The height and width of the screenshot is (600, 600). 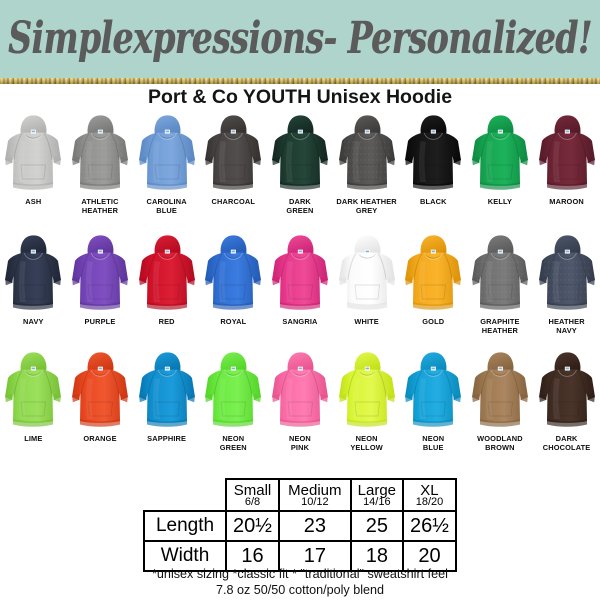 I want to click on color-swatch-gold: GOLD, so click(x=433, y=283).